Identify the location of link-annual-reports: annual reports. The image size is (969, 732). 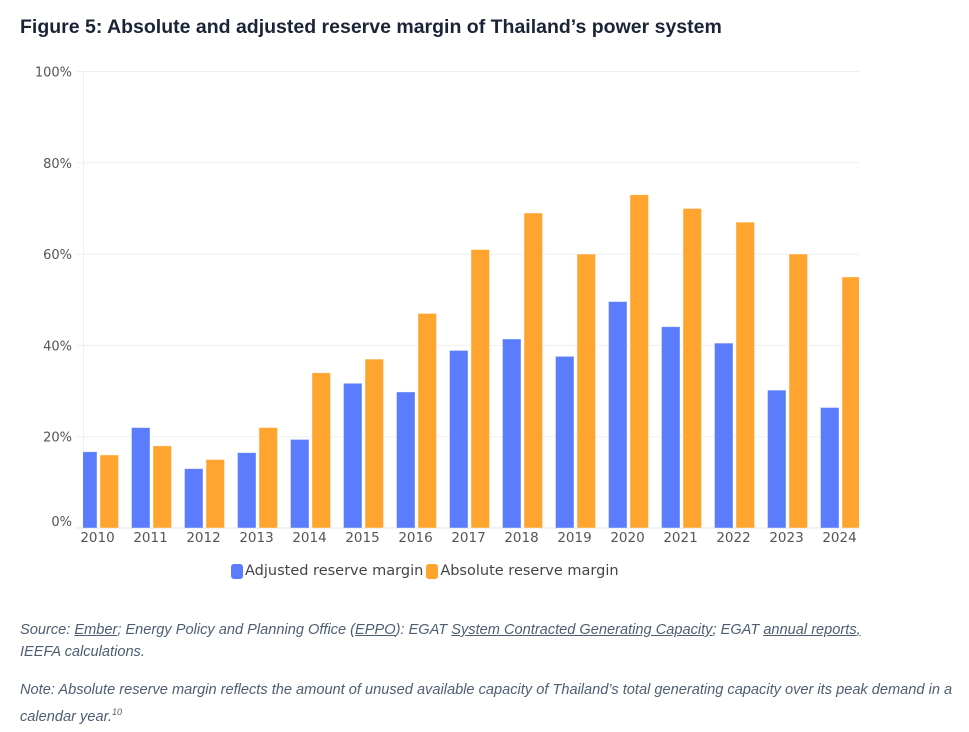
(810, 630).